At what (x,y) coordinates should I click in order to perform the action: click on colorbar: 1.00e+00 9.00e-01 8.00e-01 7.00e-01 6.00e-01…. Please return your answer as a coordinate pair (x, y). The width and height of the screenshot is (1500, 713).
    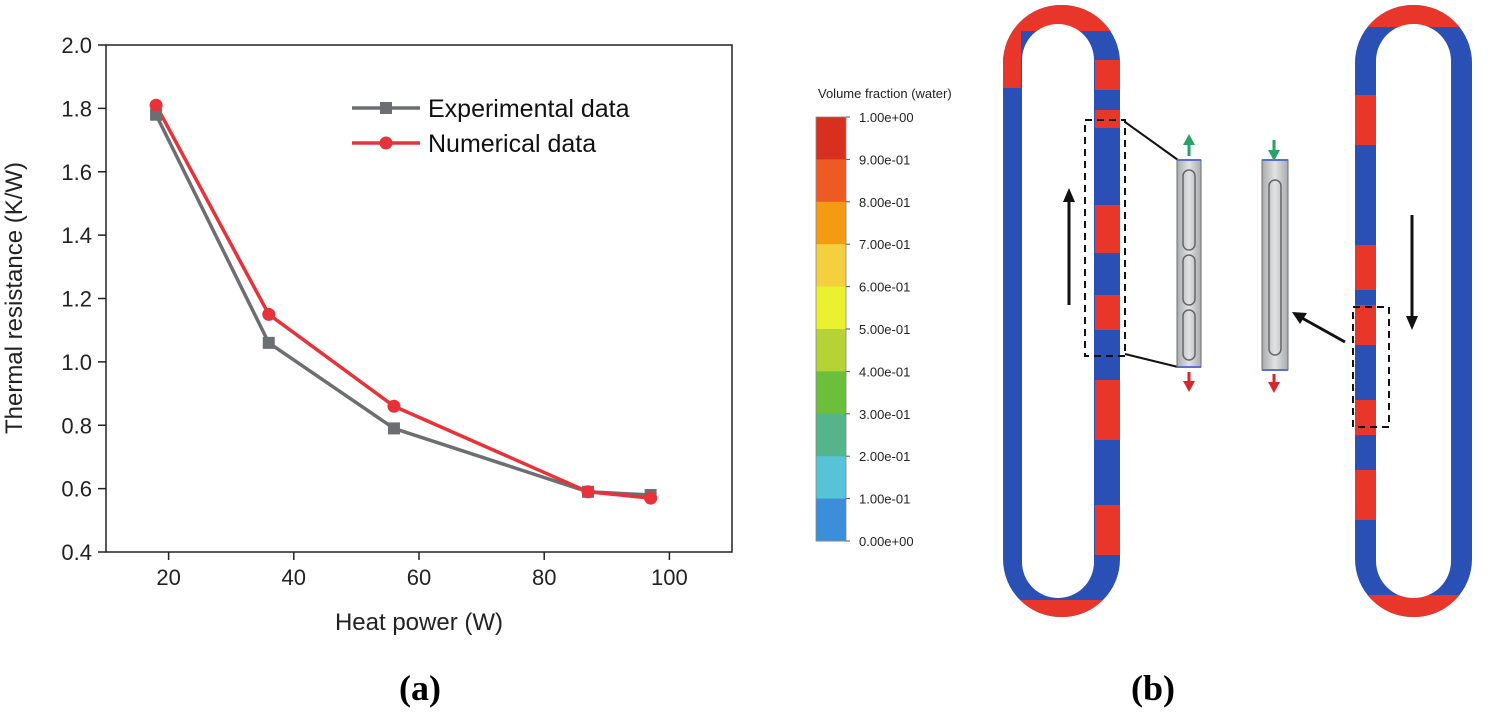
    Looking at the image, I should click on (864, 329).